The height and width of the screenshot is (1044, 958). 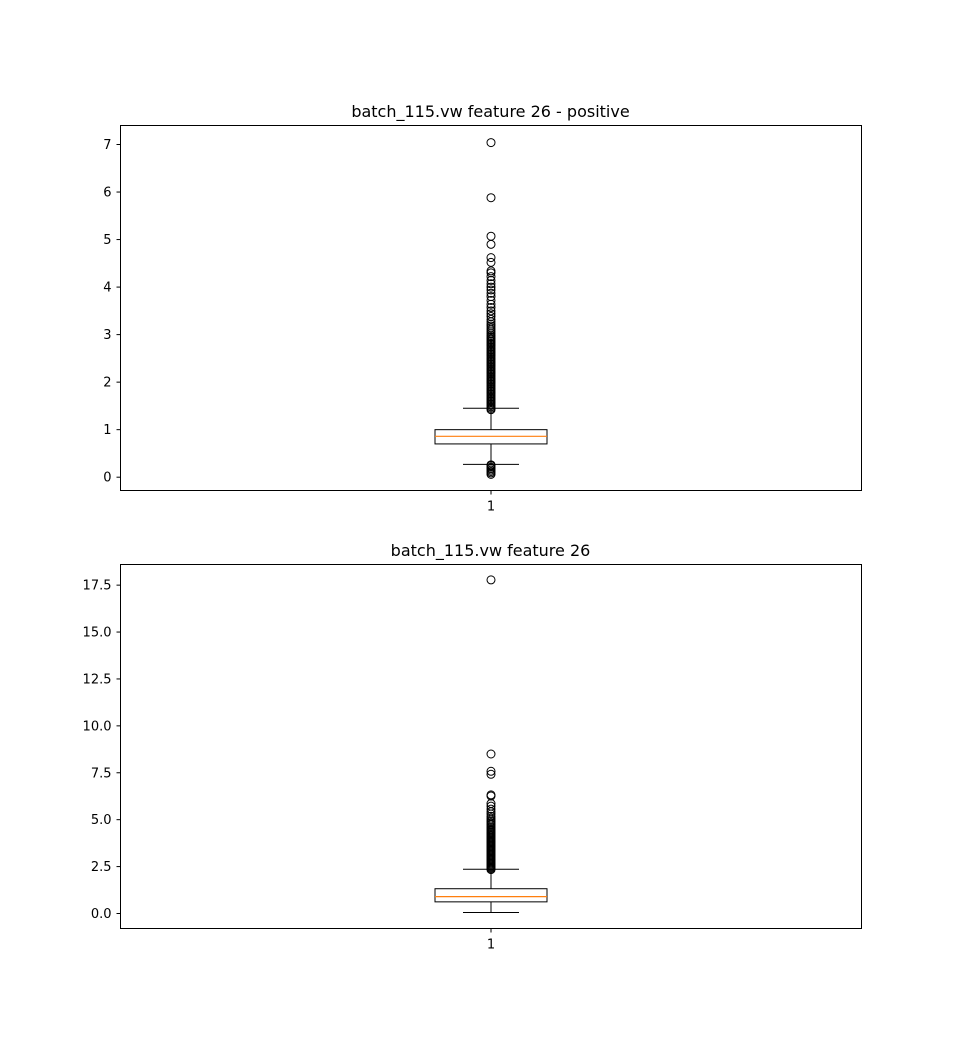 What do you see at coordinates (107, 430) in the screenshot?
I see `y-tick-label: 1` at bounding box center [107, 430].